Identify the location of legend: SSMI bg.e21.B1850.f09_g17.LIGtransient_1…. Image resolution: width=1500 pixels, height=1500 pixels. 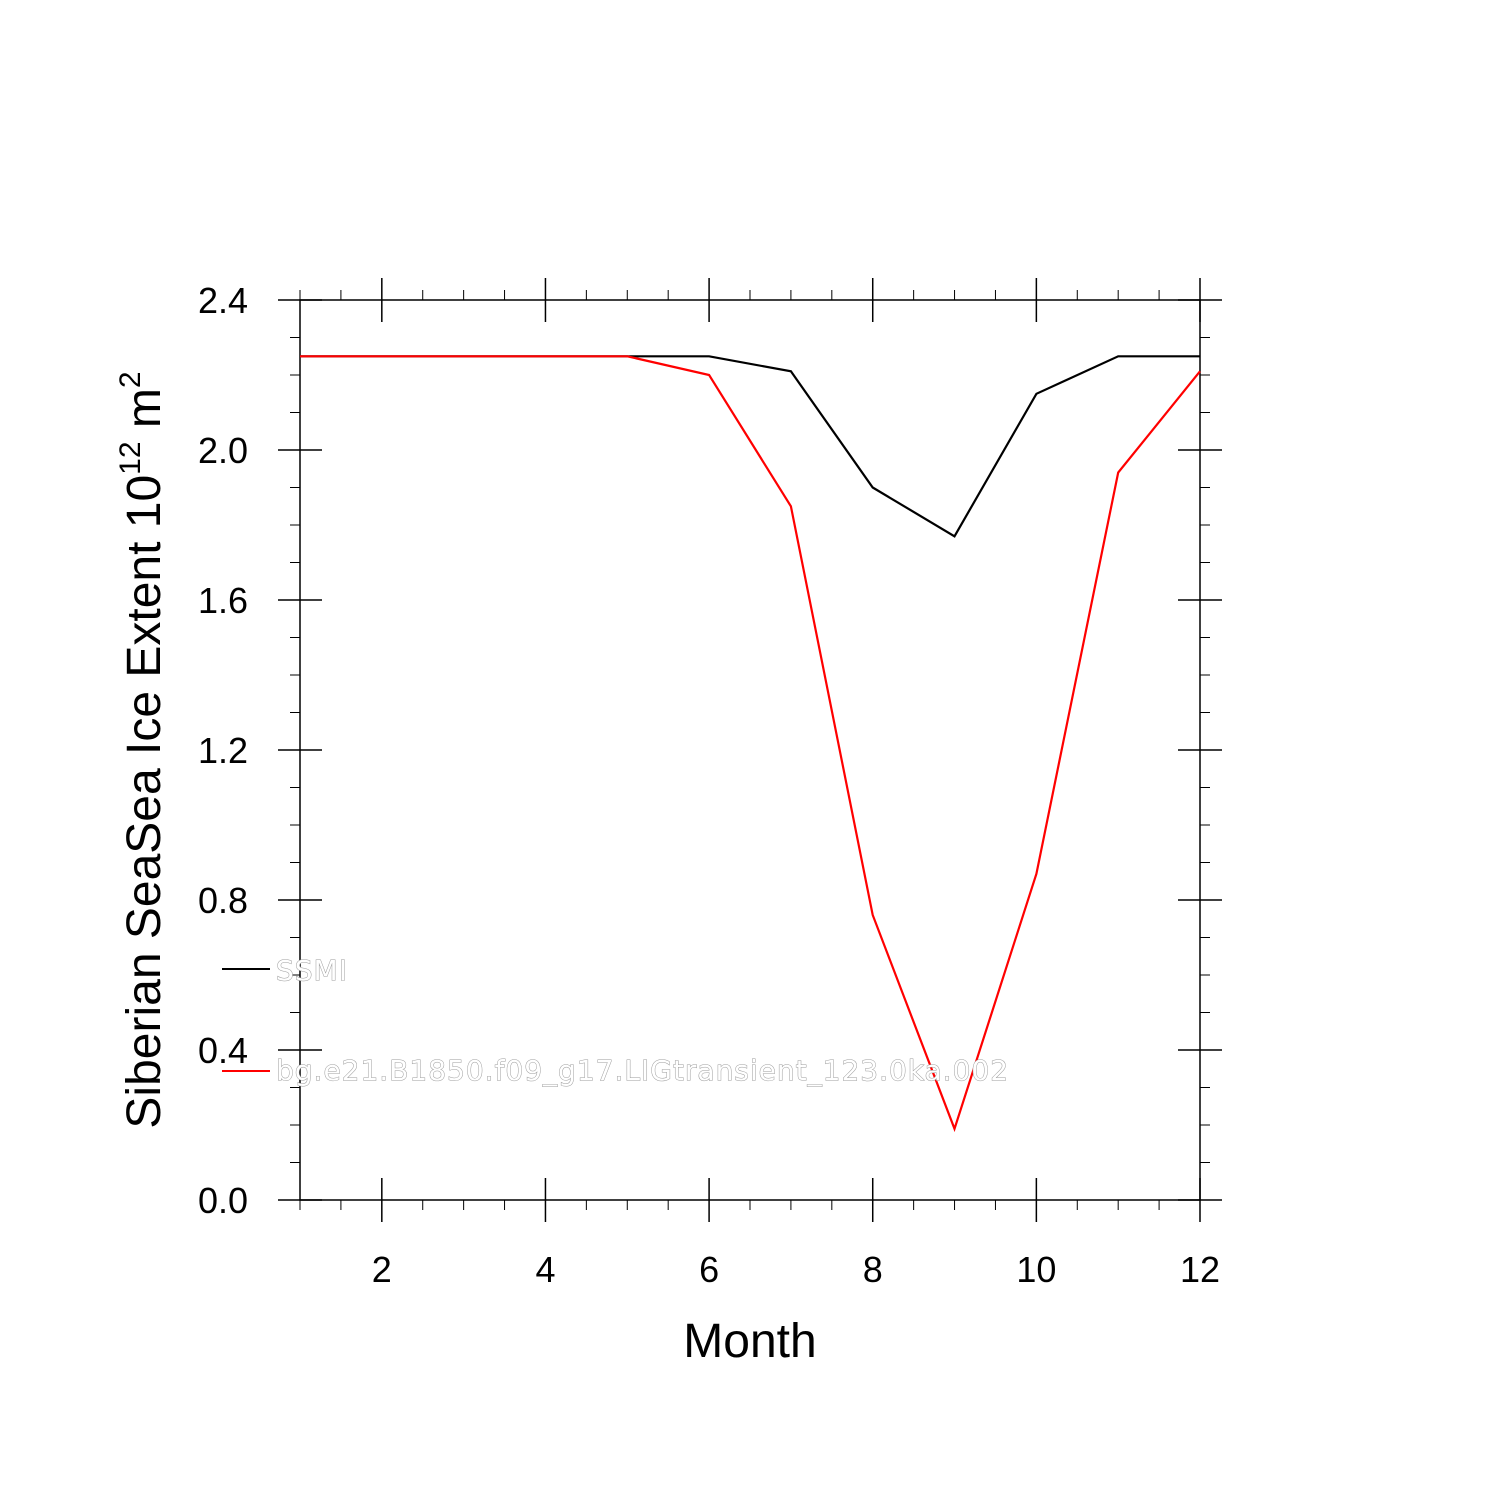
(615, 1021).